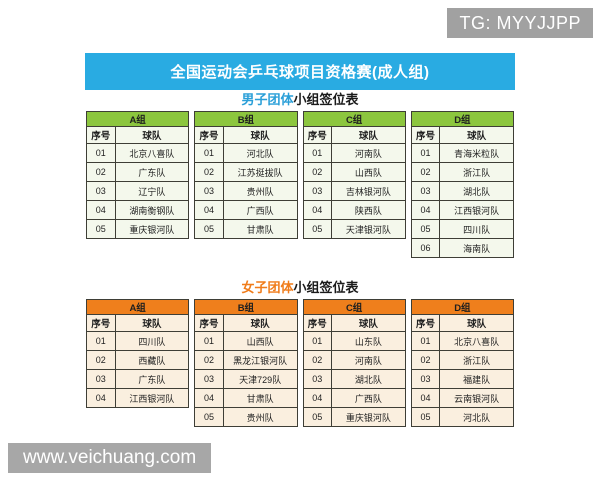  I want to click on table-row: 02 河南队, so click(354, 360).